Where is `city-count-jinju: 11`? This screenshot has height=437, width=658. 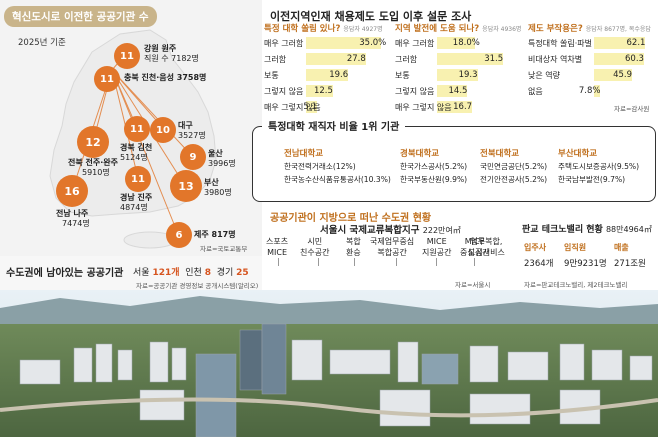
city-count-jinju: 11 is located at coordinates (138, 179).